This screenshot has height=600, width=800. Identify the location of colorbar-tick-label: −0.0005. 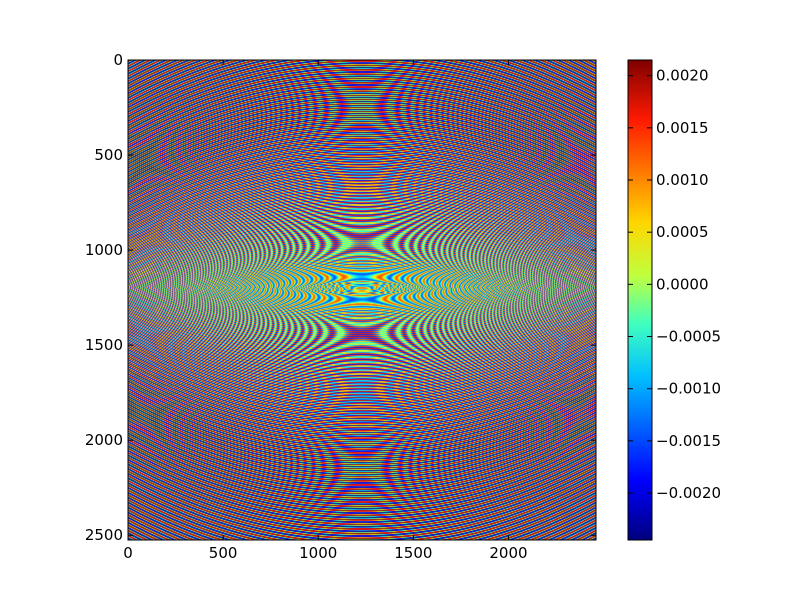
(688, 337).